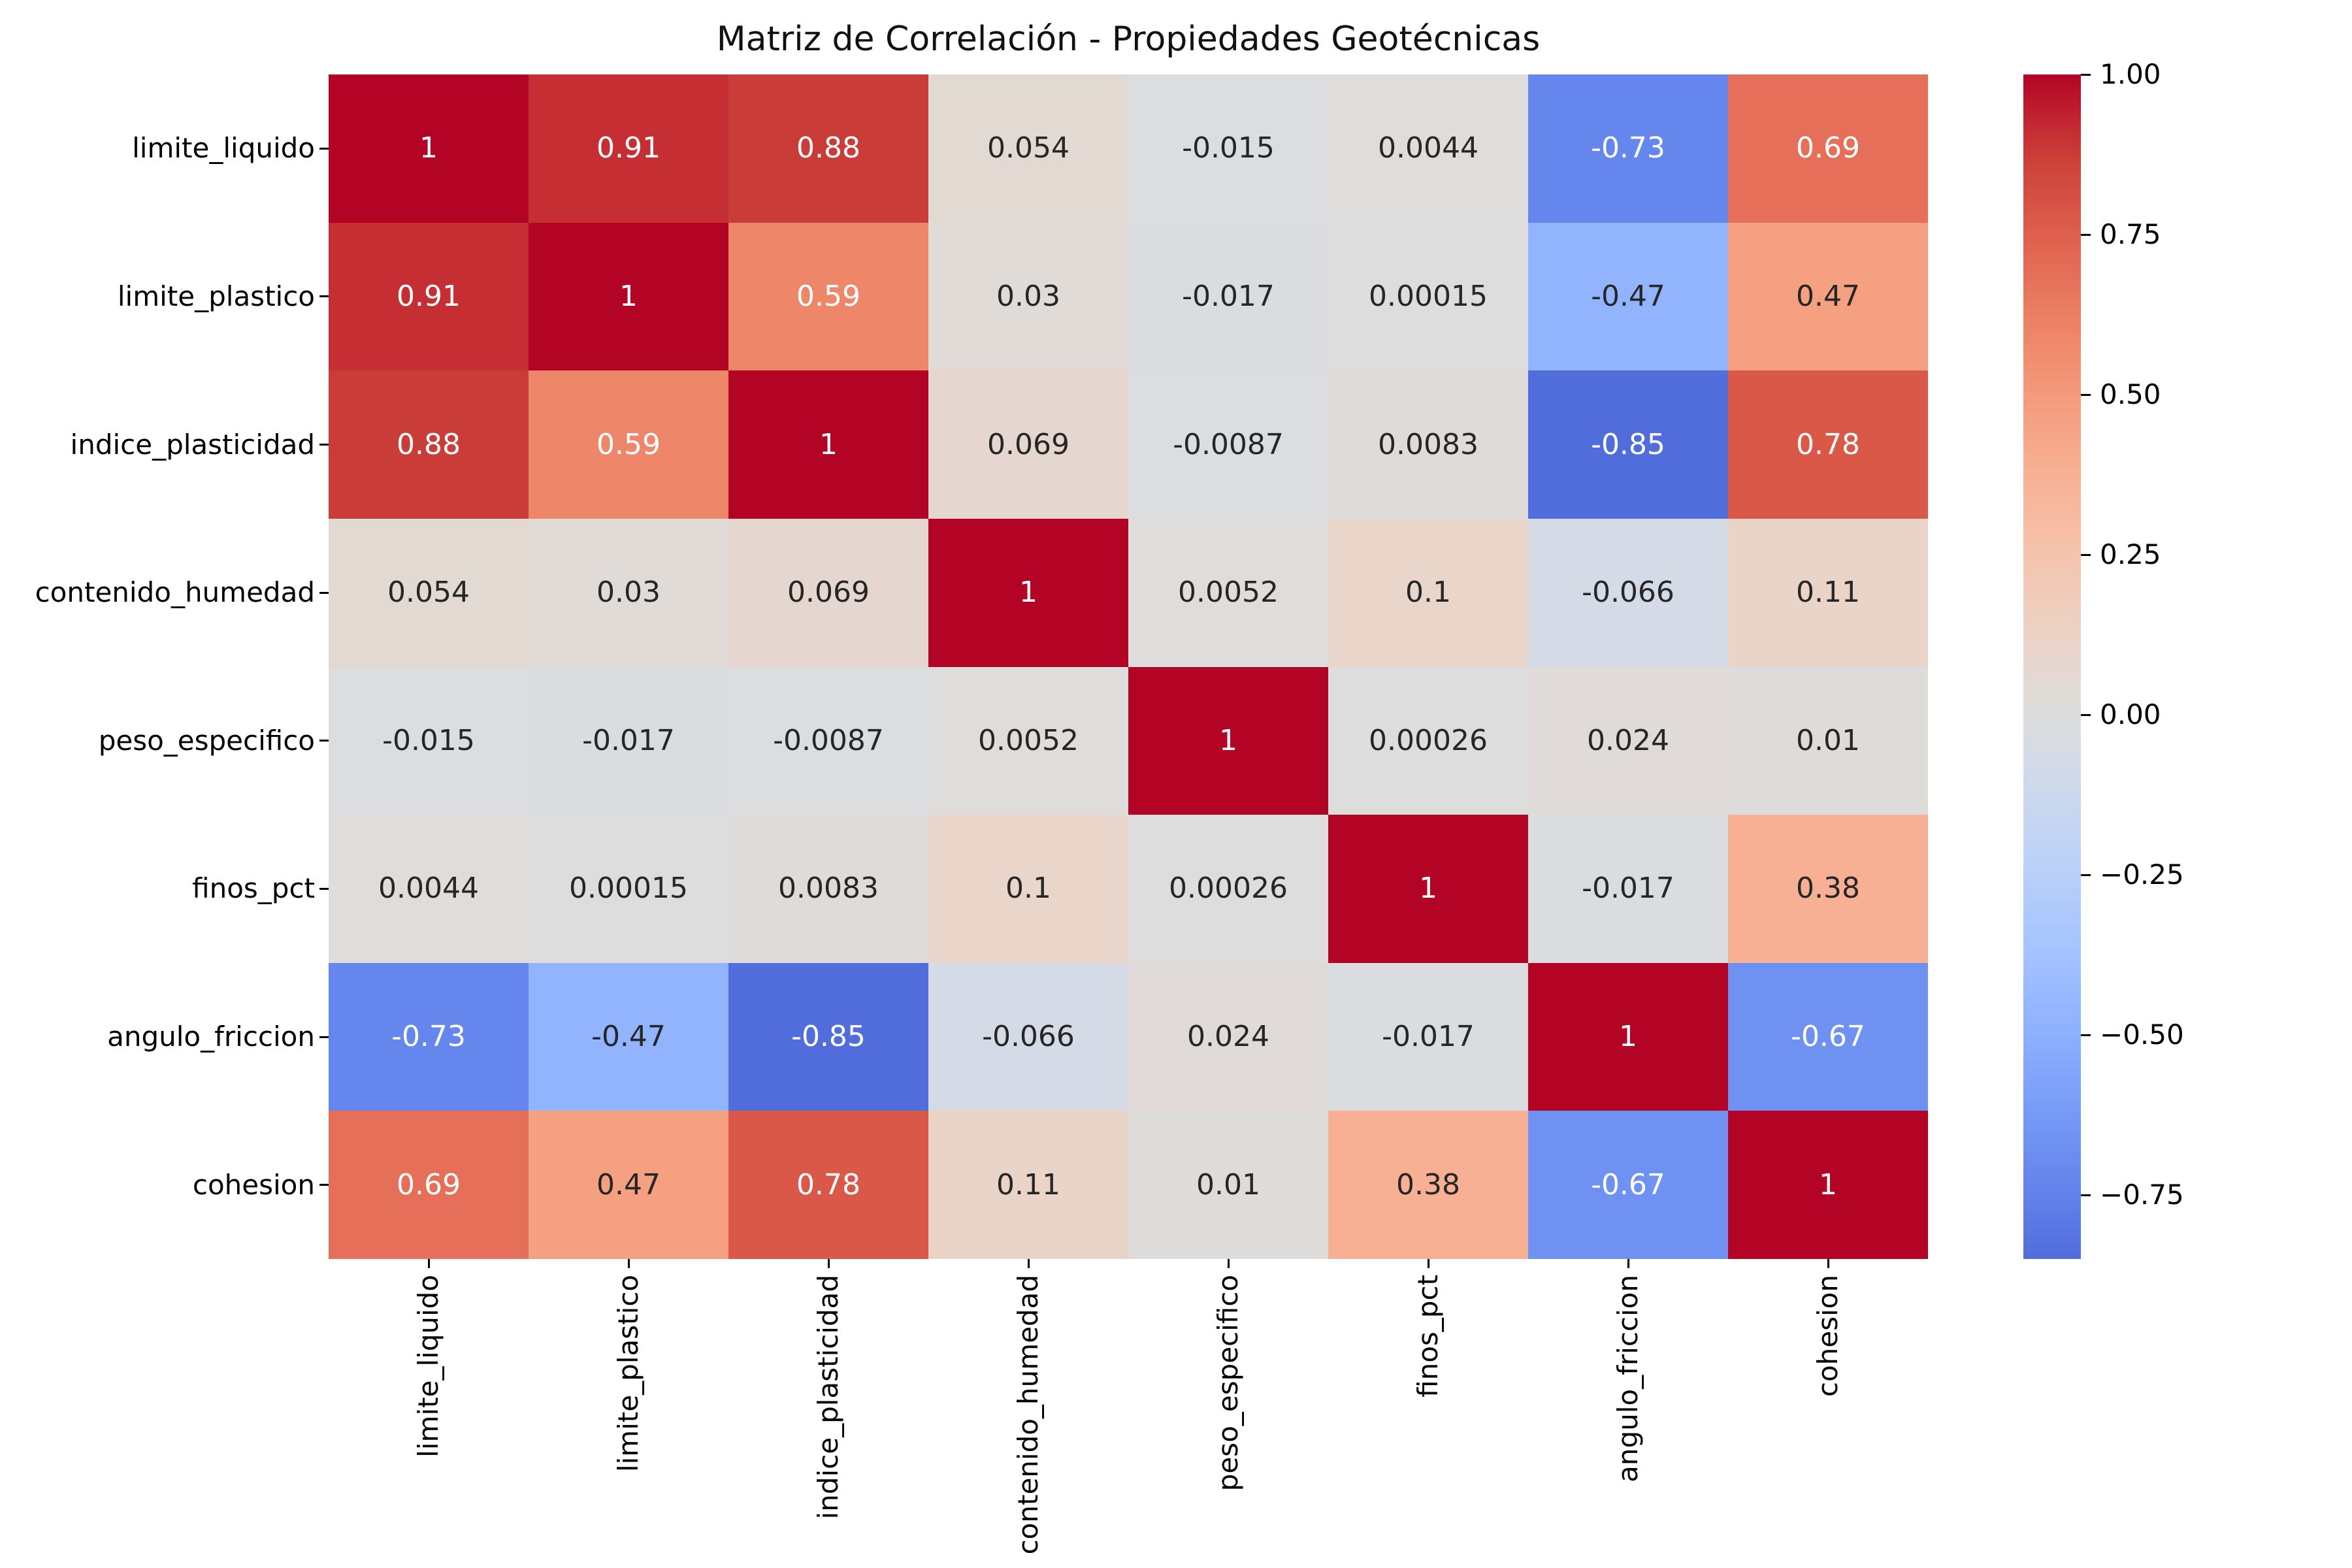  I want to click on y-axis-label: angulo_friccion, so click(211, 1037).